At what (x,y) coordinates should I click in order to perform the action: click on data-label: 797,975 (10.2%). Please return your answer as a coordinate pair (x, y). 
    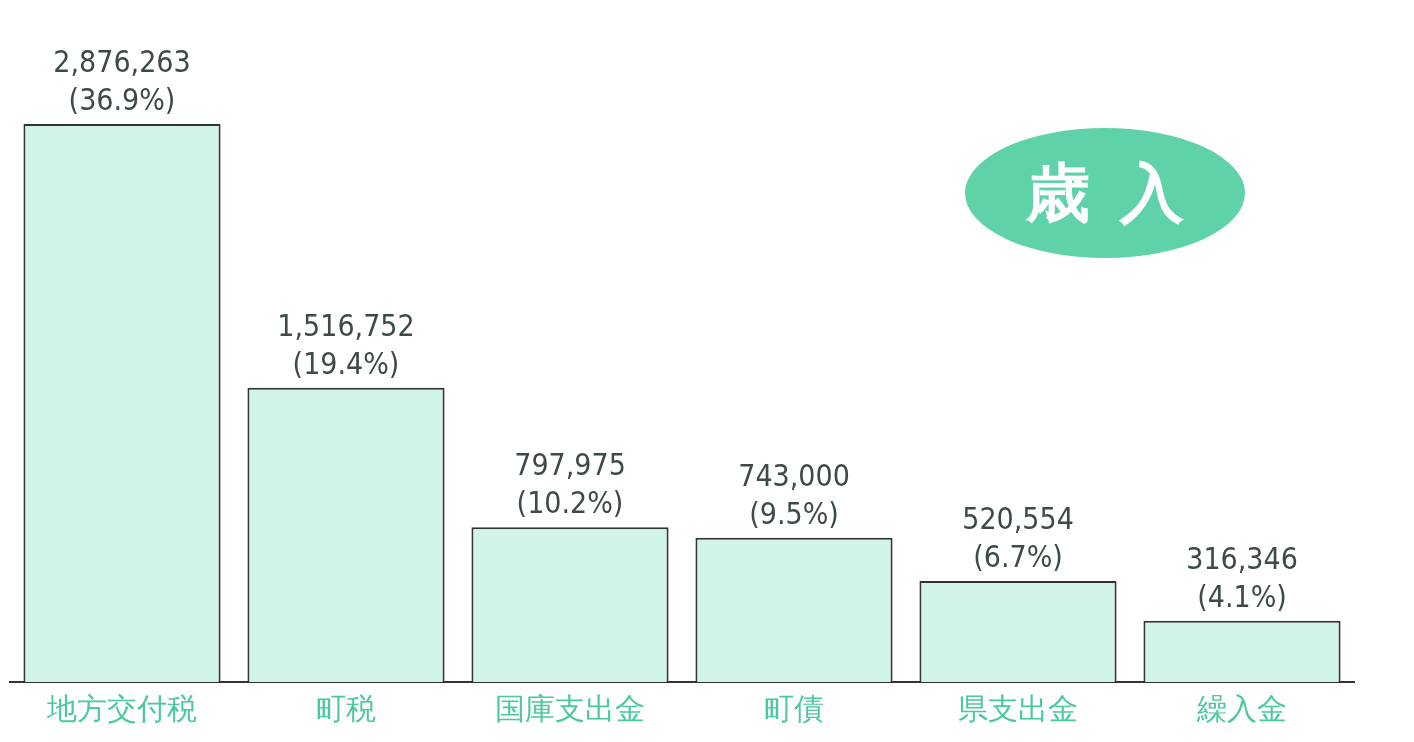
    Looking at the image, I should click on (570, 484).